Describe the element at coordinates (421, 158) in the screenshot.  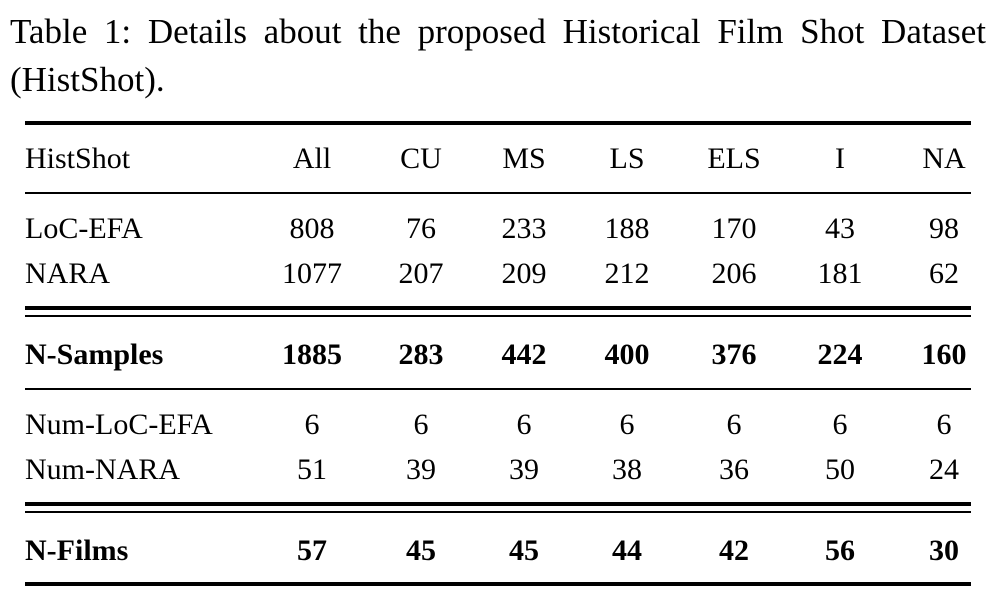
I see `header-cell: CU` at that location.